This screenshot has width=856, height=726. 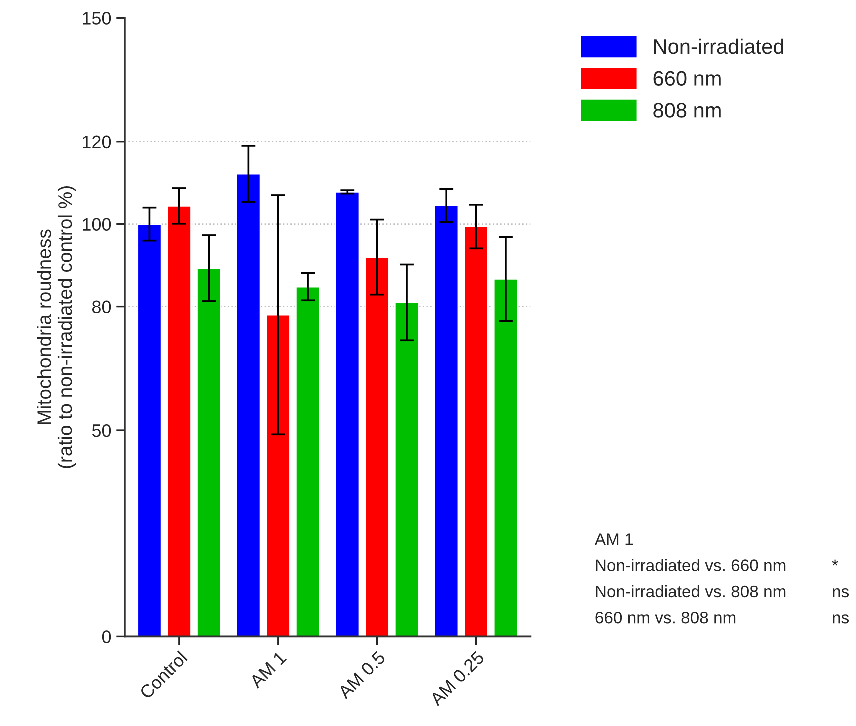 What do you see at coordinates (457, 678) in the screenshot?
I see `x-tick-label: AM 0.25` at bounding box center [457, 678].